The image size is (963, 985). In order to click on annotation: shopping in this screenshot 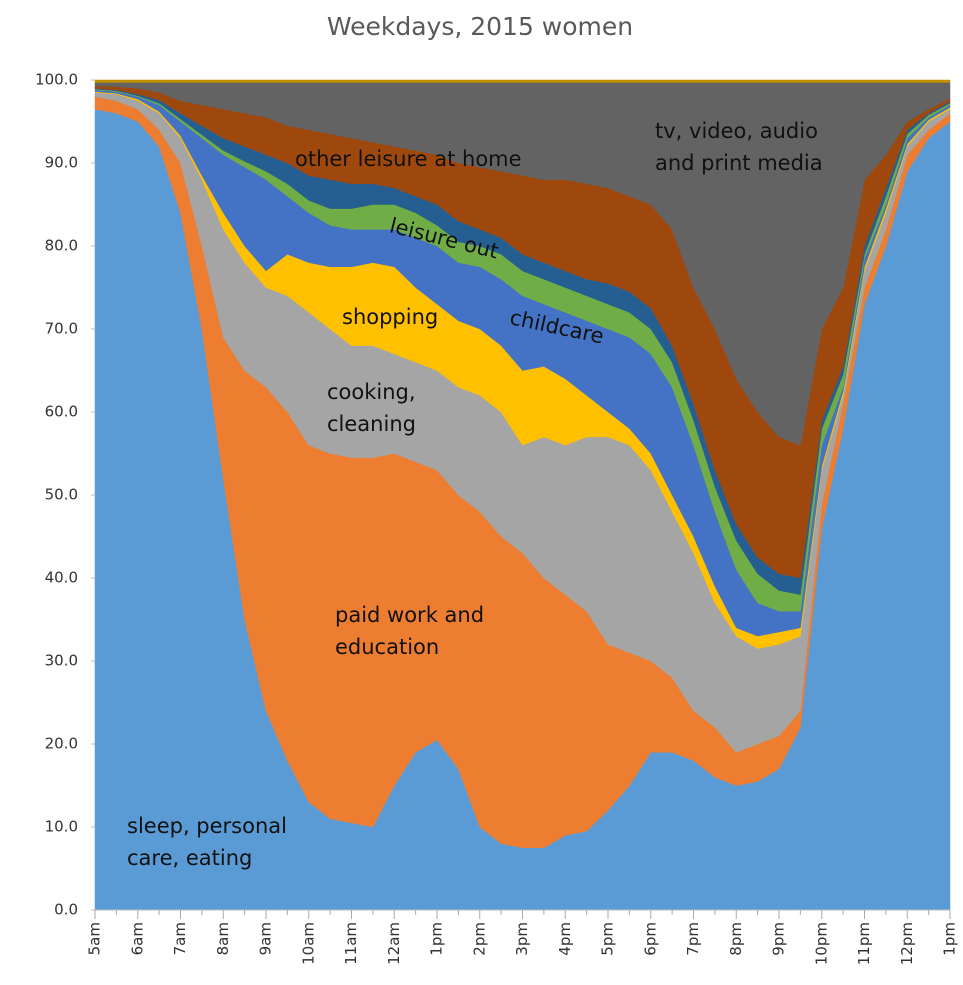, I will do `click(390, 317)`.